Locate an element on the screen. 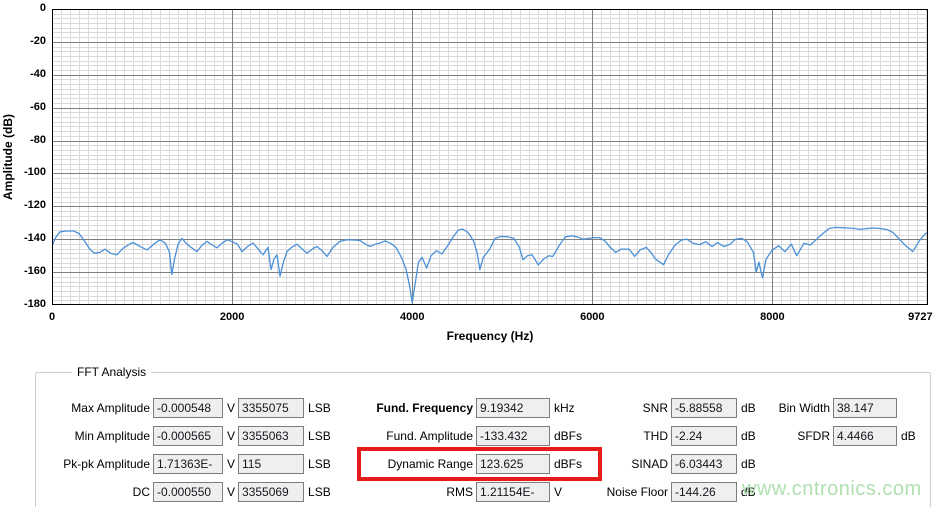  x-tick-label: 9727.47 is located at coordinates (920, 317).